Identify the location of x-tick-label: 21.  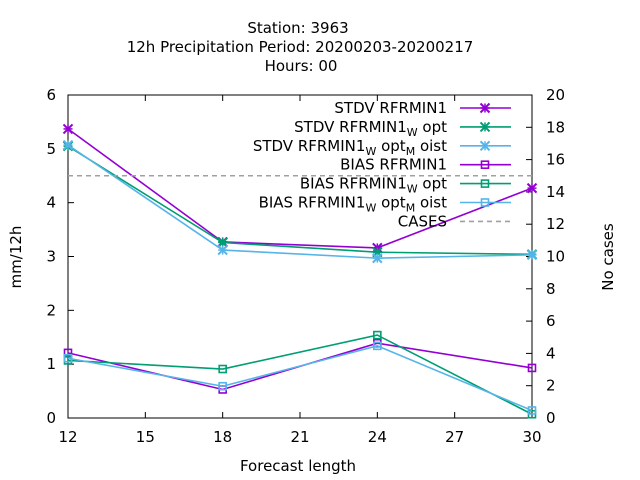
(299, 437).